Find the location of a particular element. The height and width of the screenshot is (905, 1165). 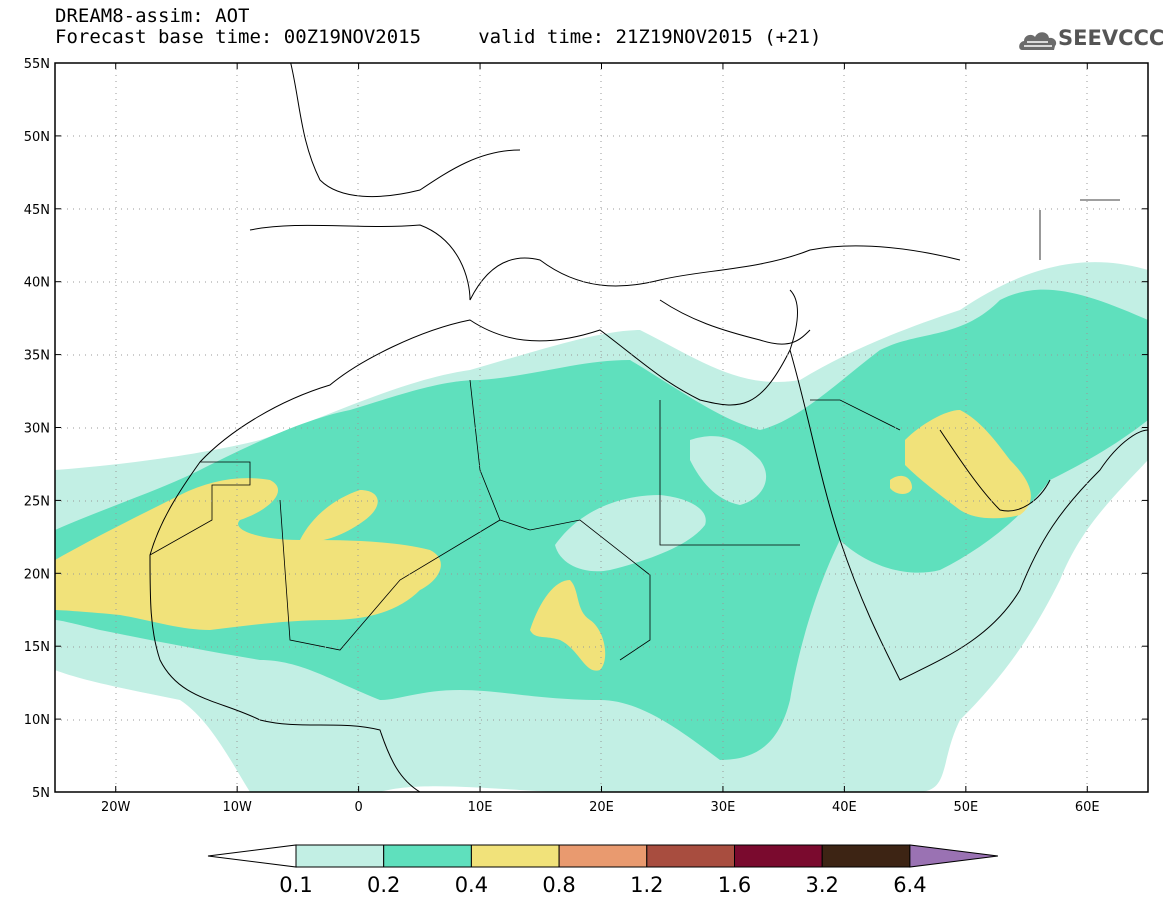

lat-tick-label: 50N is located at coordinates (37, 137).